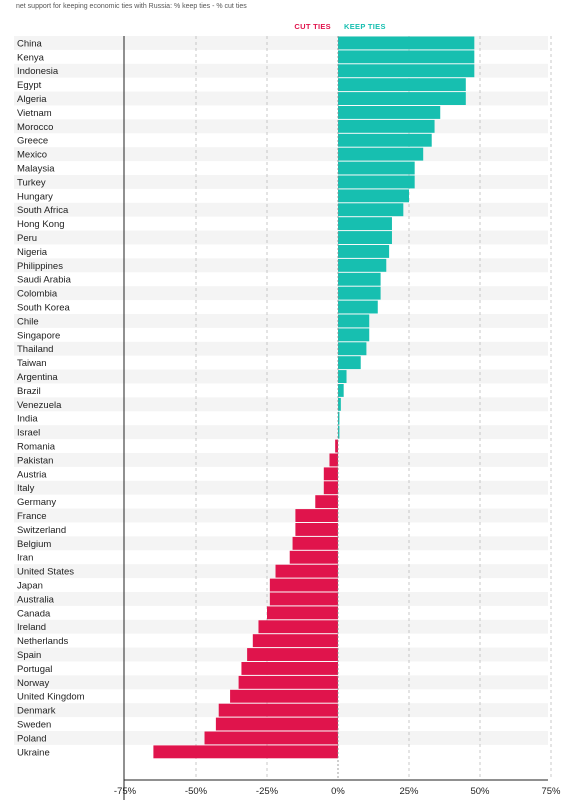  Describe the element at coordinates (39, 405) in the screenshot. I see `label-venezuela: Venezuela` at that location.